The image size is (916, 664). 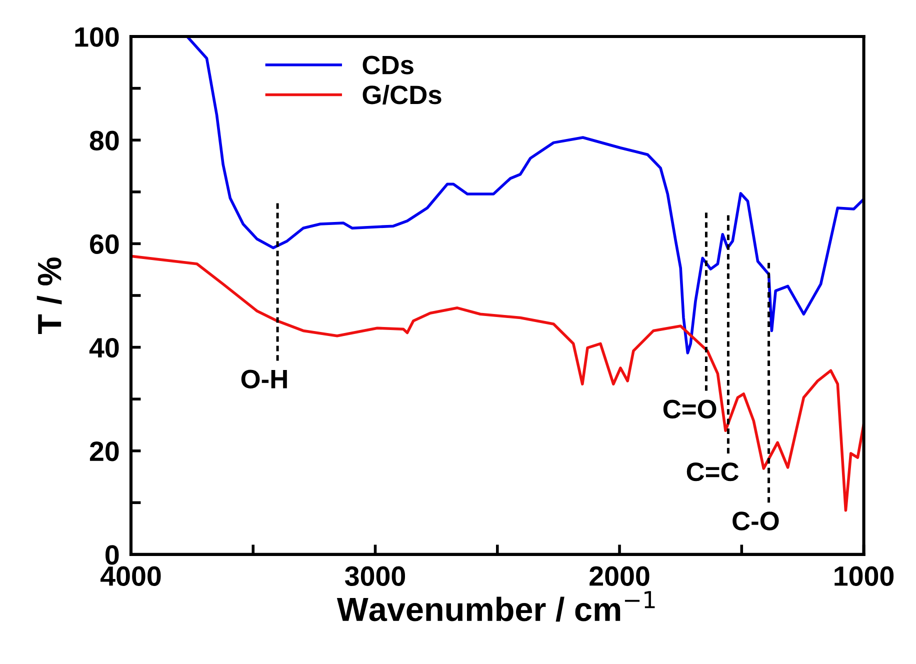 What do you see at coordinates (97, 37) in the screenshot?
I see `y-tick-label: 100` at bounding box center [97, 37].